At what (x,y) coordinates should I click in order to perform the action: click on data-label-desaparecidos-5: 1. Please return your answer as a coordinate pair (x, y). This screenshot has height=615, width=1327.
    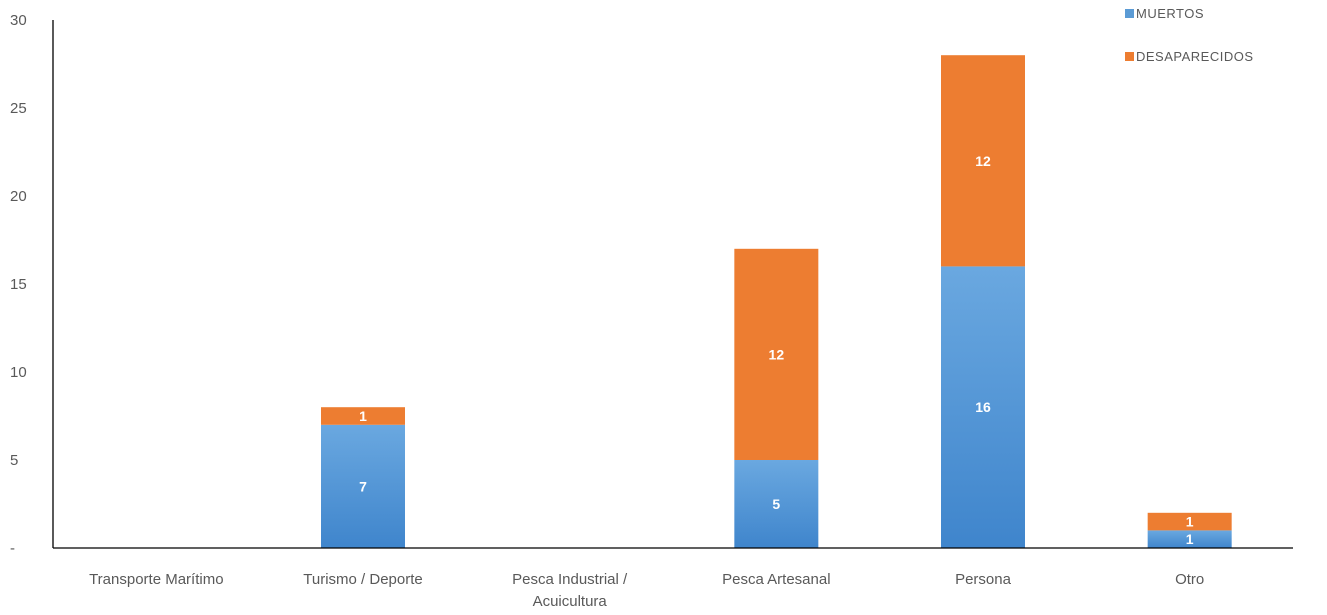
    Looking at the image, I should click on (1190, 522).